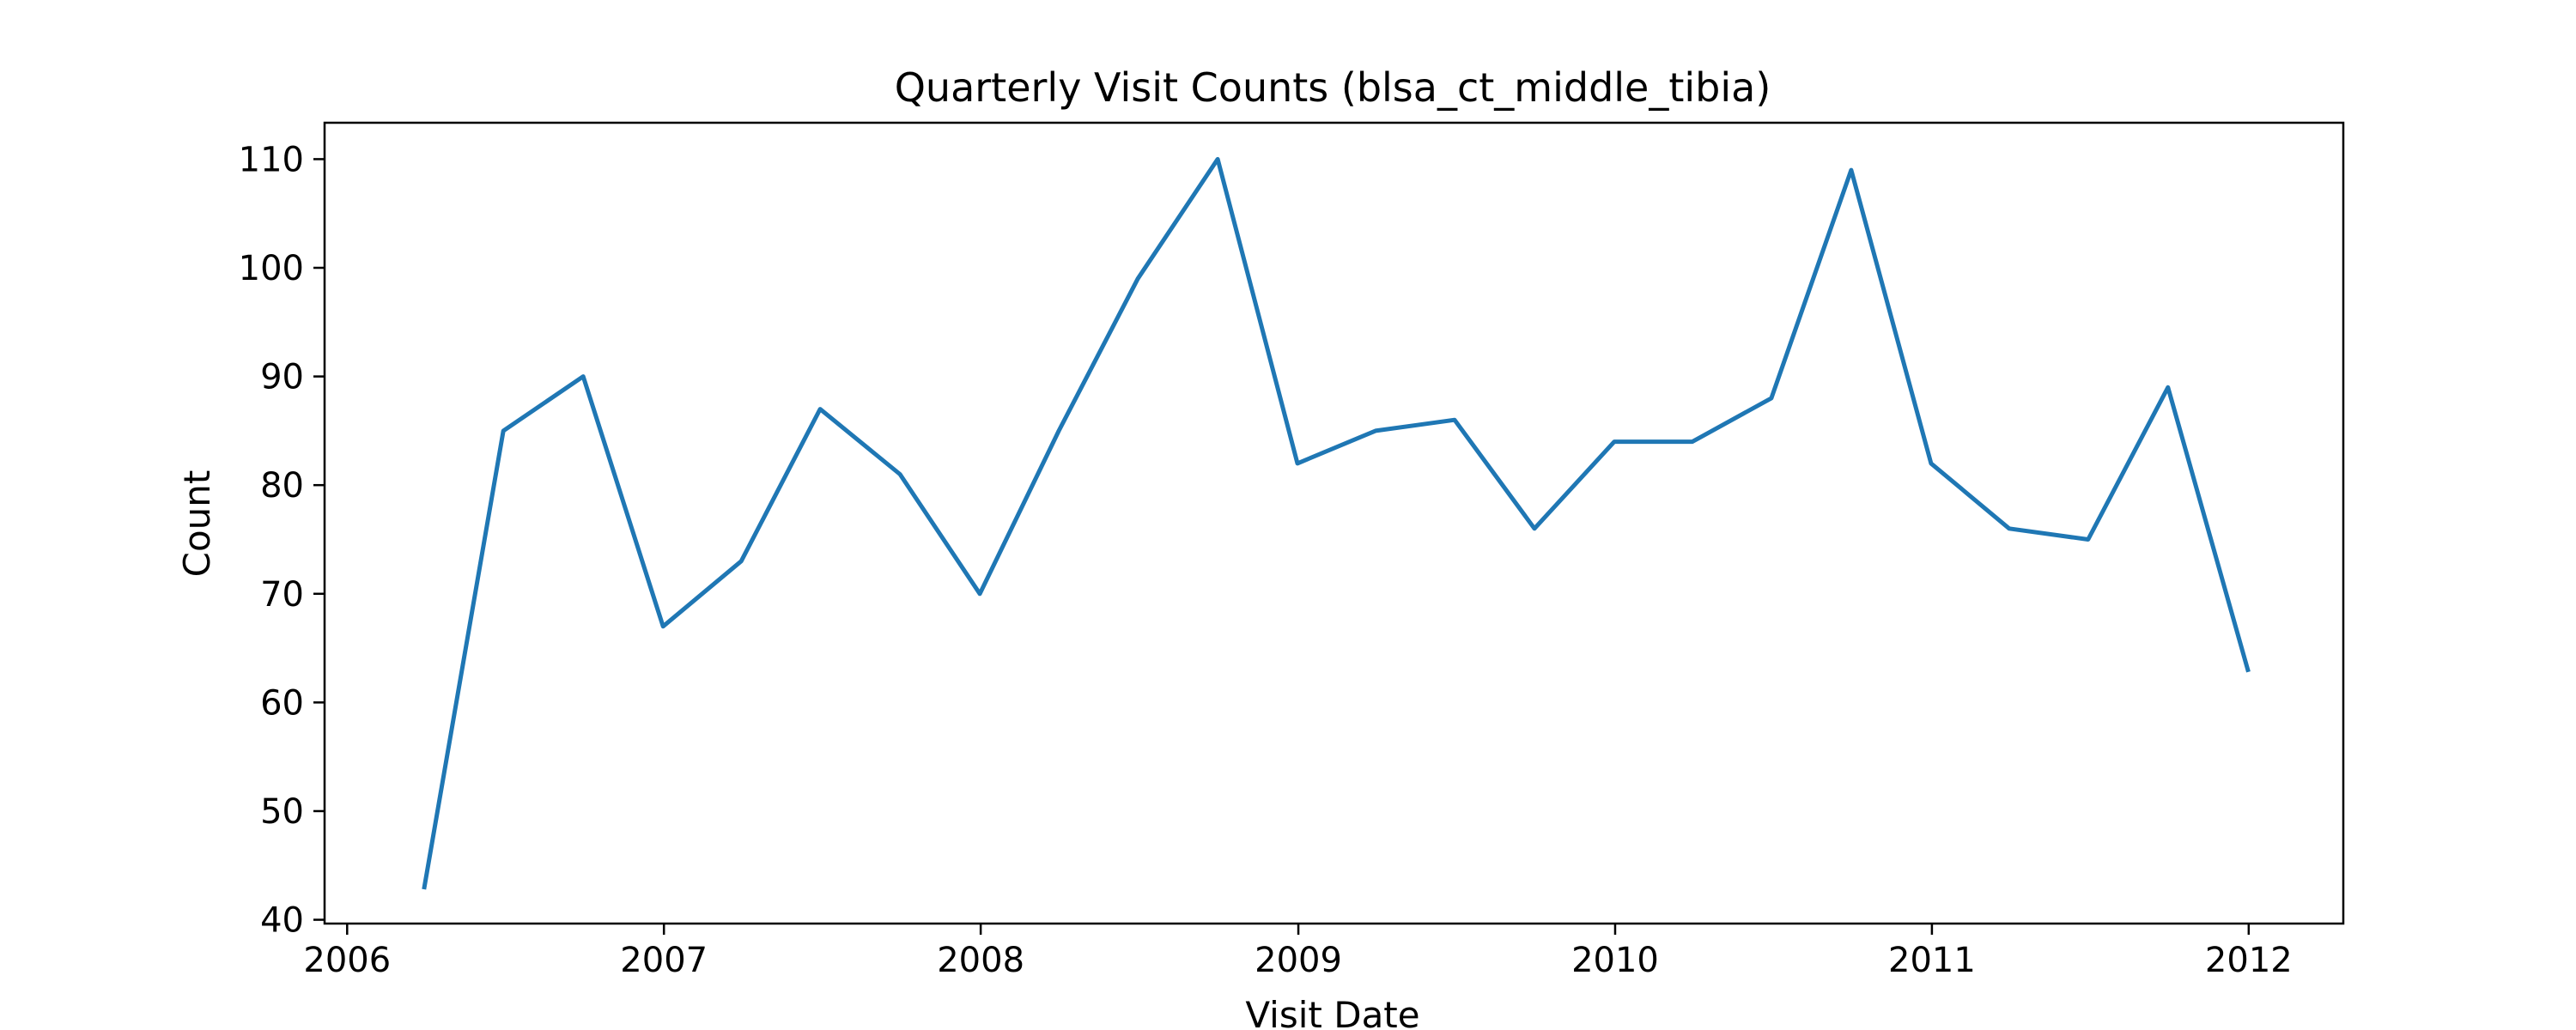 This screenshot has height=1030, width=2576. Describe the element at coordinates (282, 703) in the screenshot. I see `y-tick-label: 60` at that location.